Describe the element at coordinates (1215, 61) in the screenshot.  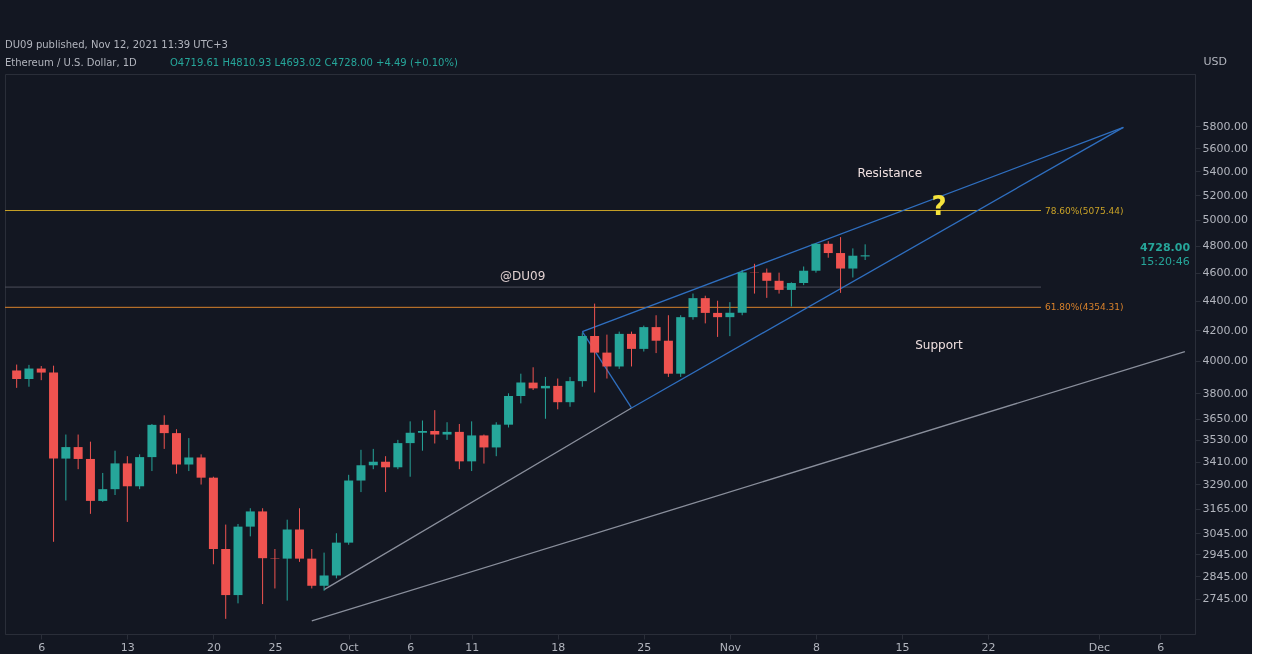
I see `y-axis-title: USD` at that location.